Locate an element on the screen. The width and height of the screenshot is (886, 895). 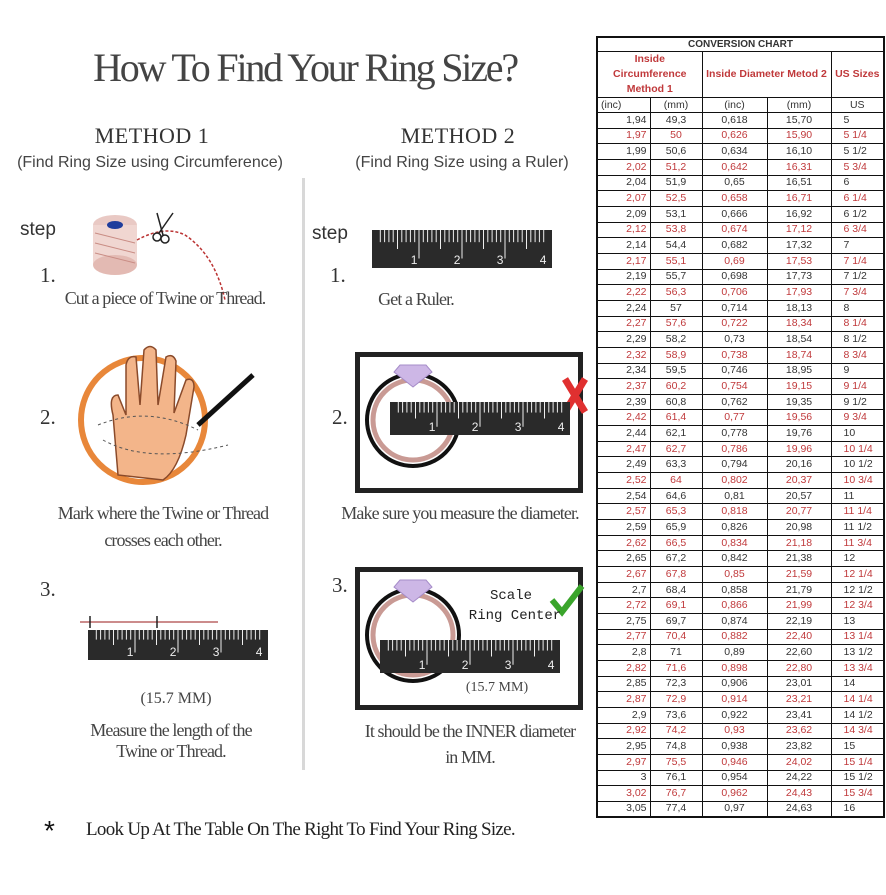
table-cell: 0,65 is located at coordinates (734, 183).